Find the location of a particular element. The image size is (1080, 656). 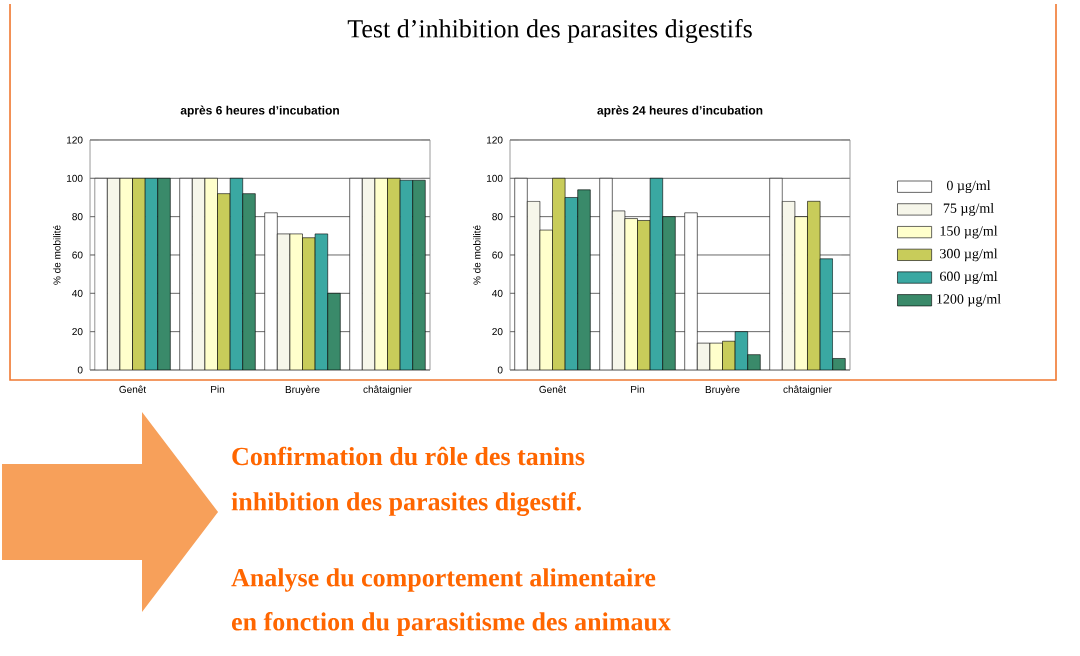

text: inhibition des parasites digestif. is located at coordinates (406, 503).